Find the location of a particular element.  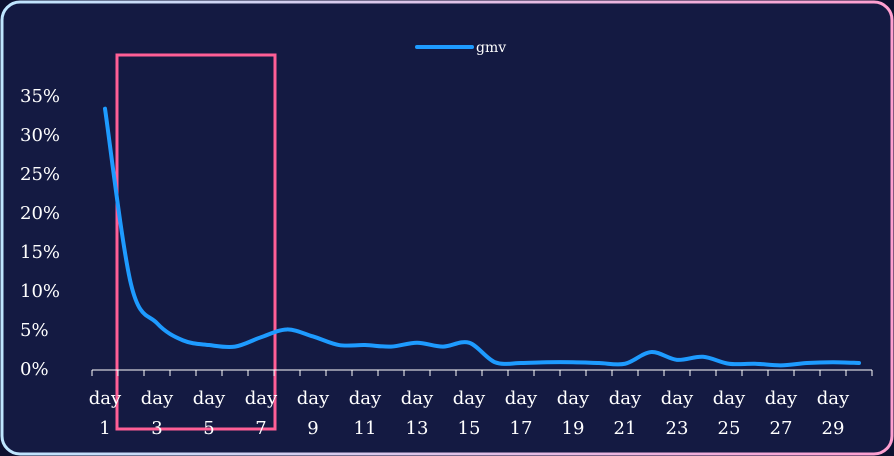

x-tick-label: day 7 is located at coordinates (261, 413).